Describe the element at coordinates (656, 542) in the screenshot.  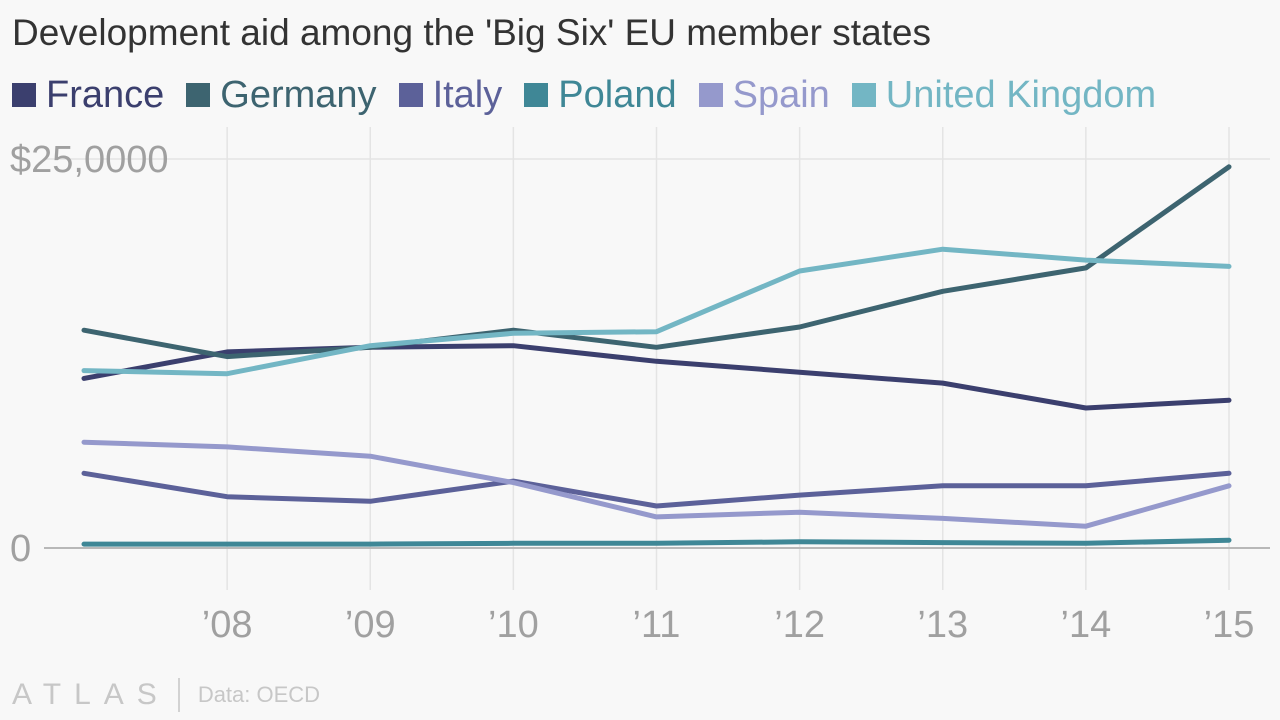
I see `series-line-poland` at that location.